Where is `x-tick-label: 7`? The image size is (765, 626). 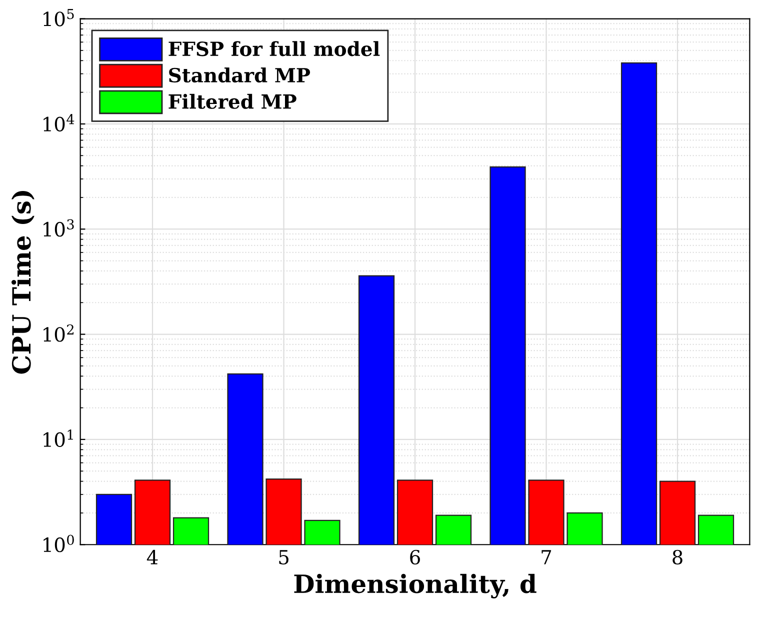
x-tick-label: 7 is located at coordinates (547, 557).